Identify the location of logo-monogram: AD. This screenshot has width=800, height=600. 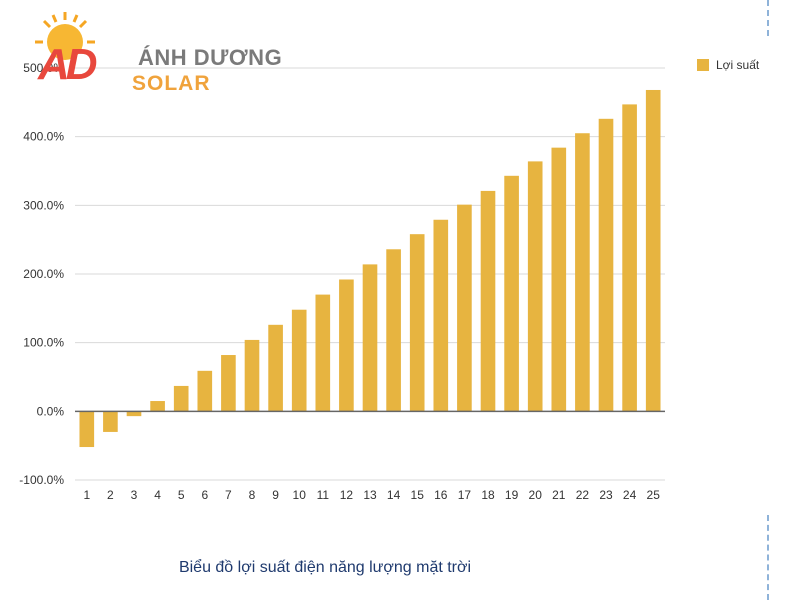
(68, 64).